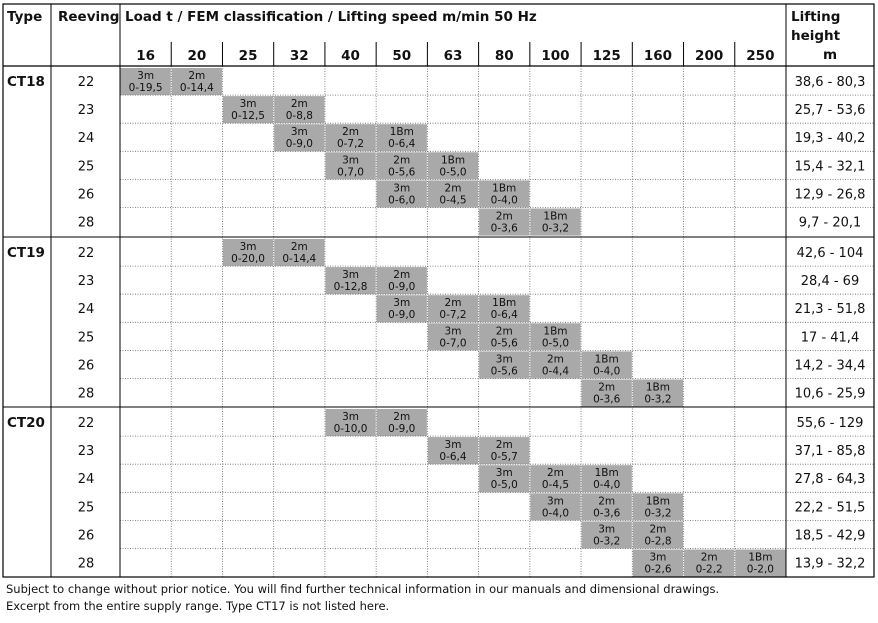 This screenshot has height=623, width=878. I want to click on header-type: Type, so click(24, 17).